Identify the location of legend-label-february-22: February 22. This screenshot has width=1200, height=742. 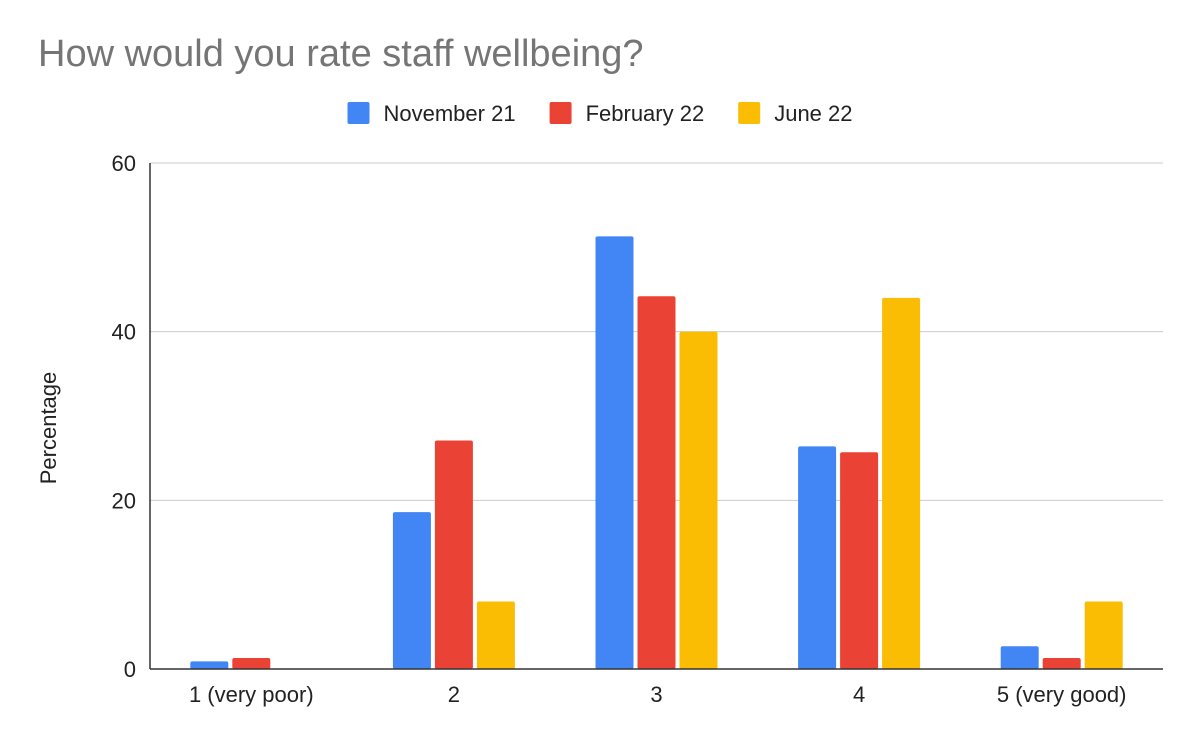
(645, 113).